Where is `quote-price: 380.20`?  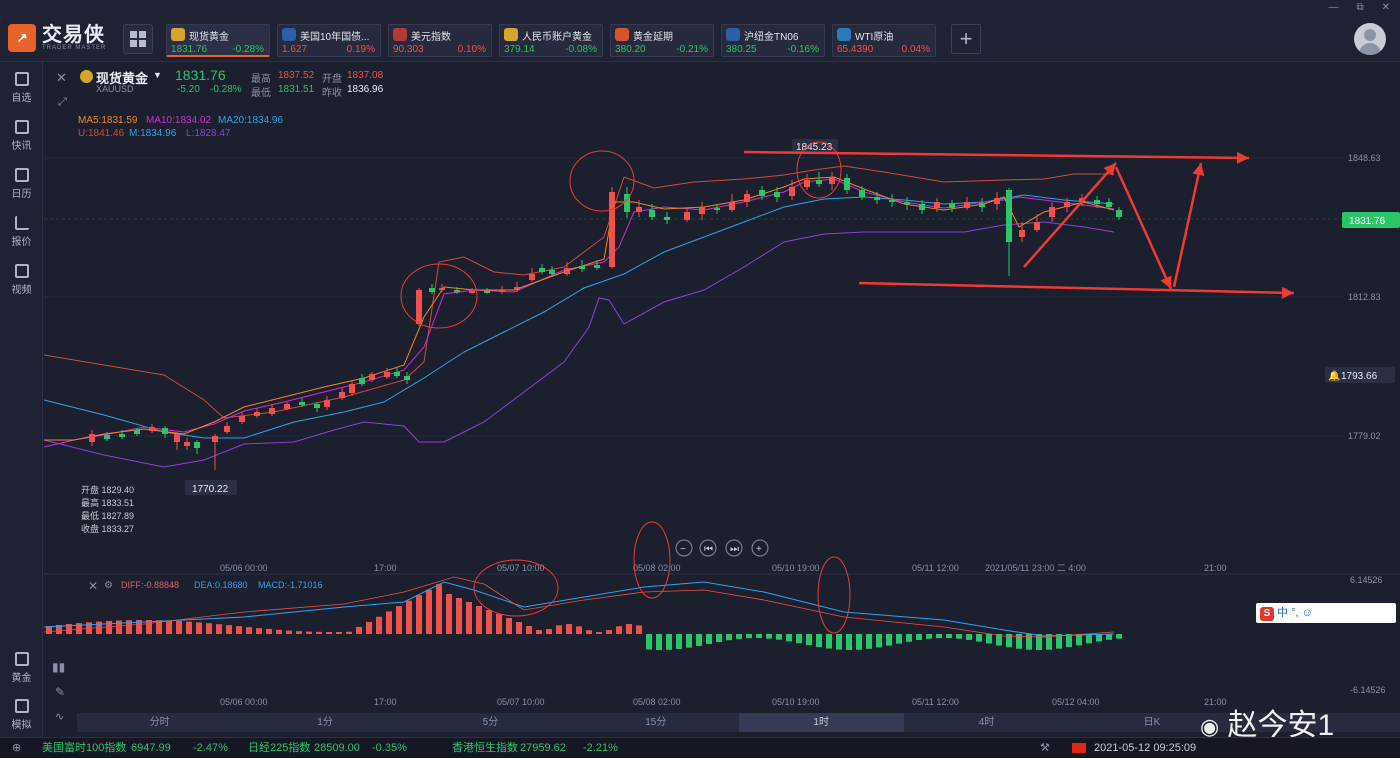
quote-price: 380.20 is located at coordinates (630, 49).